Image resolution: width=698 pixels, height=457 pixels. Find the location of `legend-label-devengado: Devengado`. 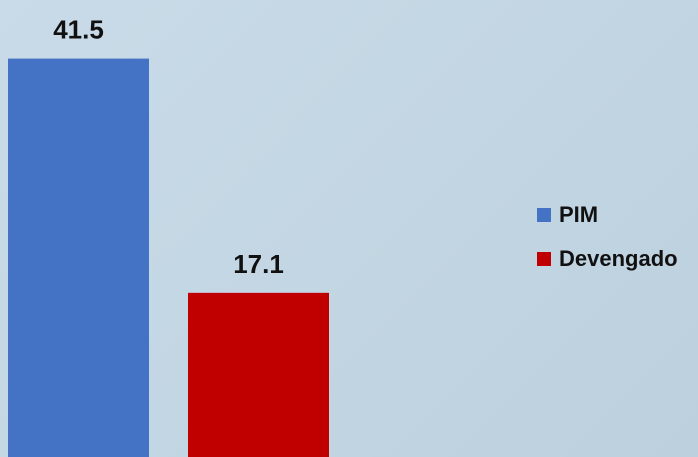

legend-label-devengado: Devengado is located at coordinates (618, 258).